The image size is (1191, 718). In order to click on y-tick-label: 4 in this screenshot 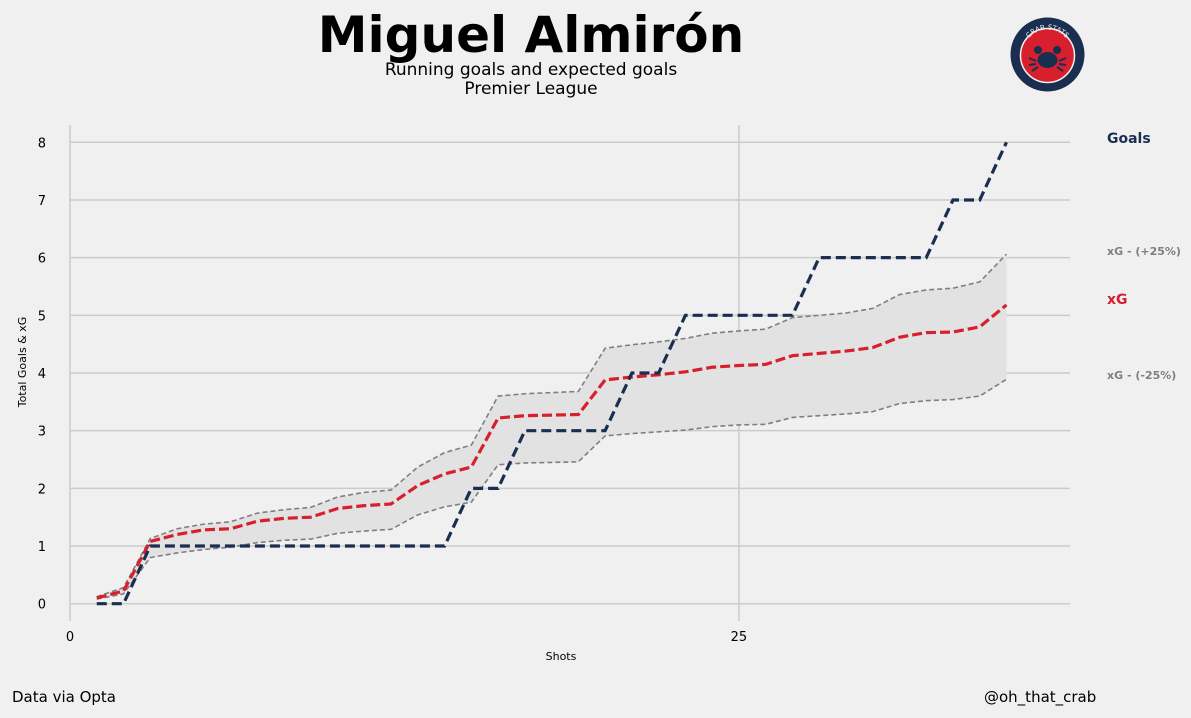, I will do `click(42, 374)`.